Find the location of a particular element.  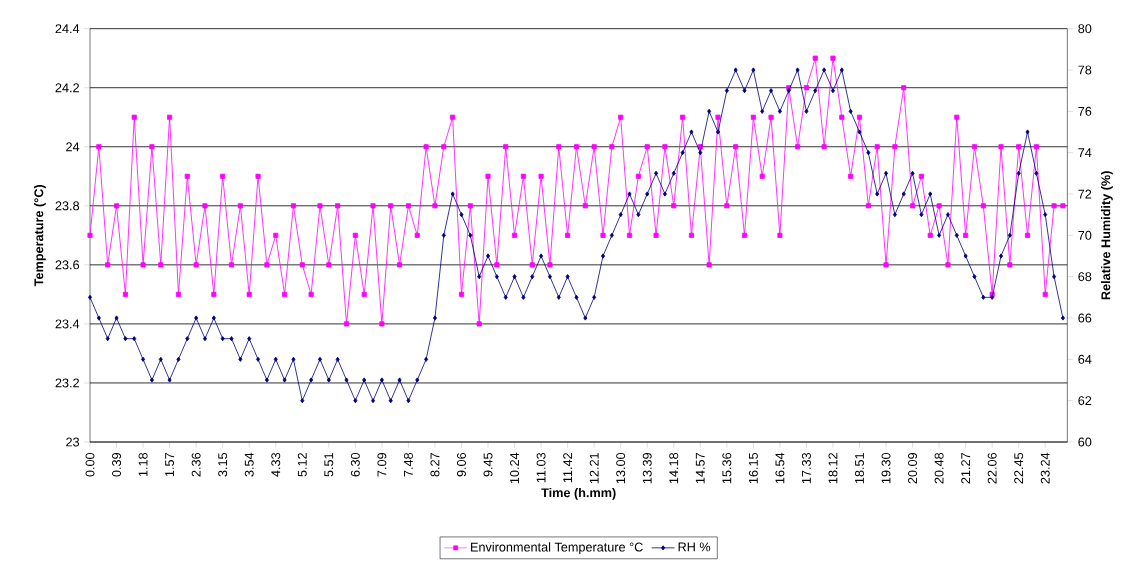

y-tick-label: 23.2 is located at coordinates (67, 383).